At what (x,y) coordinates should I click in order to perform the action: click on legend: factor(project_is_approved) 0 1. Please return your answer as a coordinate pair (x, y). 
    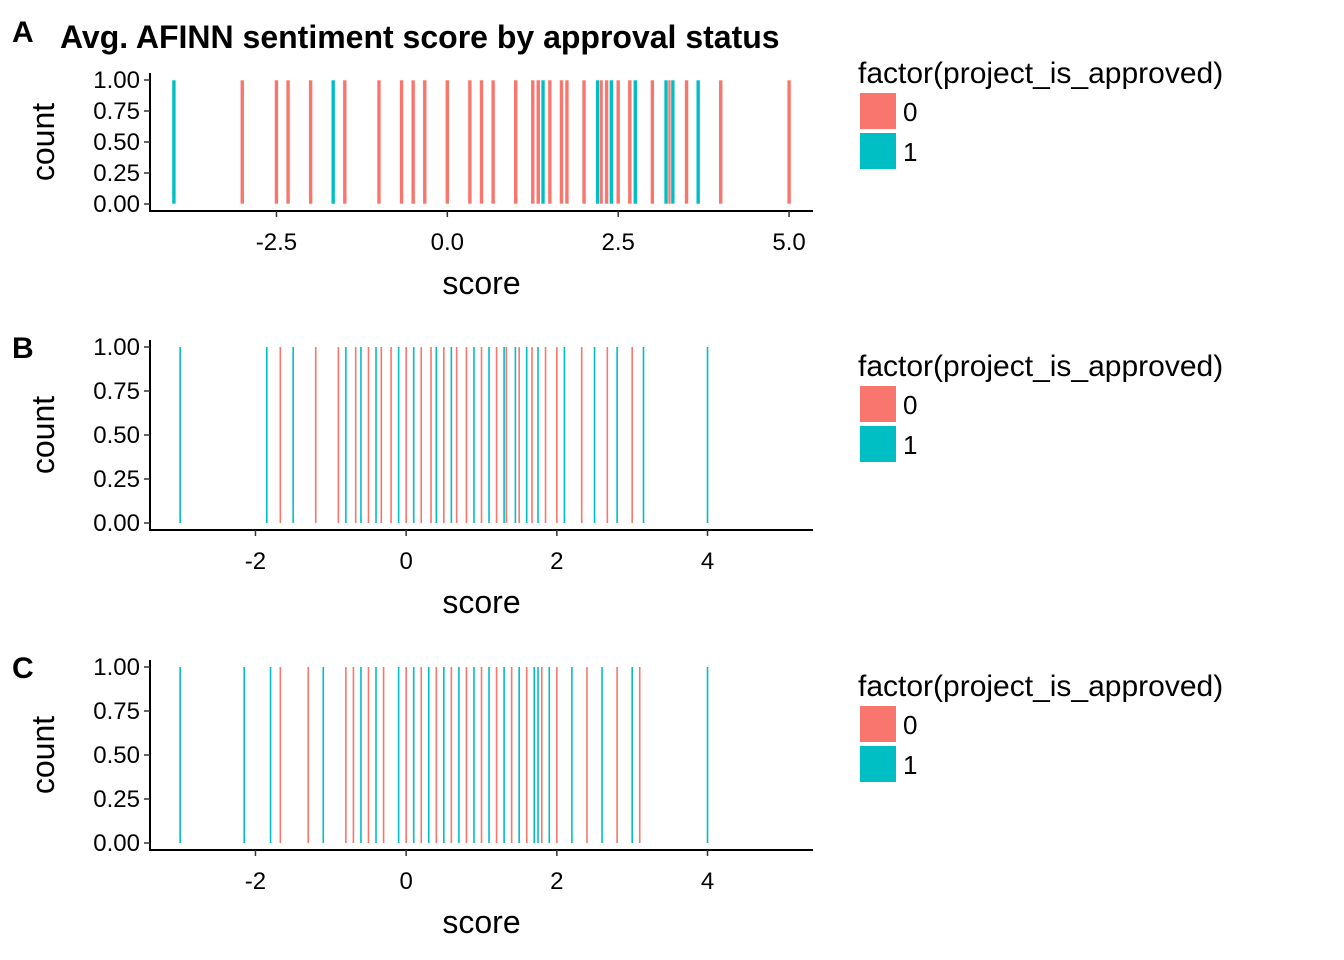
    Looking at the image, I should click on (1040, 113).